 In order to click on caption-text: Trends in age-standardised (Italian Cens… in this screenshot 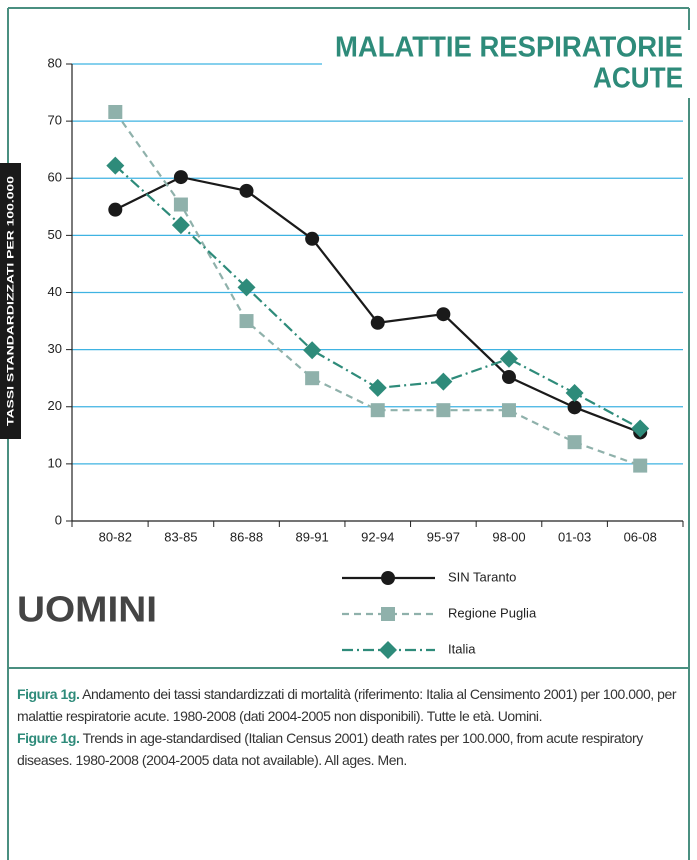, I will do `click(330, 749)`.